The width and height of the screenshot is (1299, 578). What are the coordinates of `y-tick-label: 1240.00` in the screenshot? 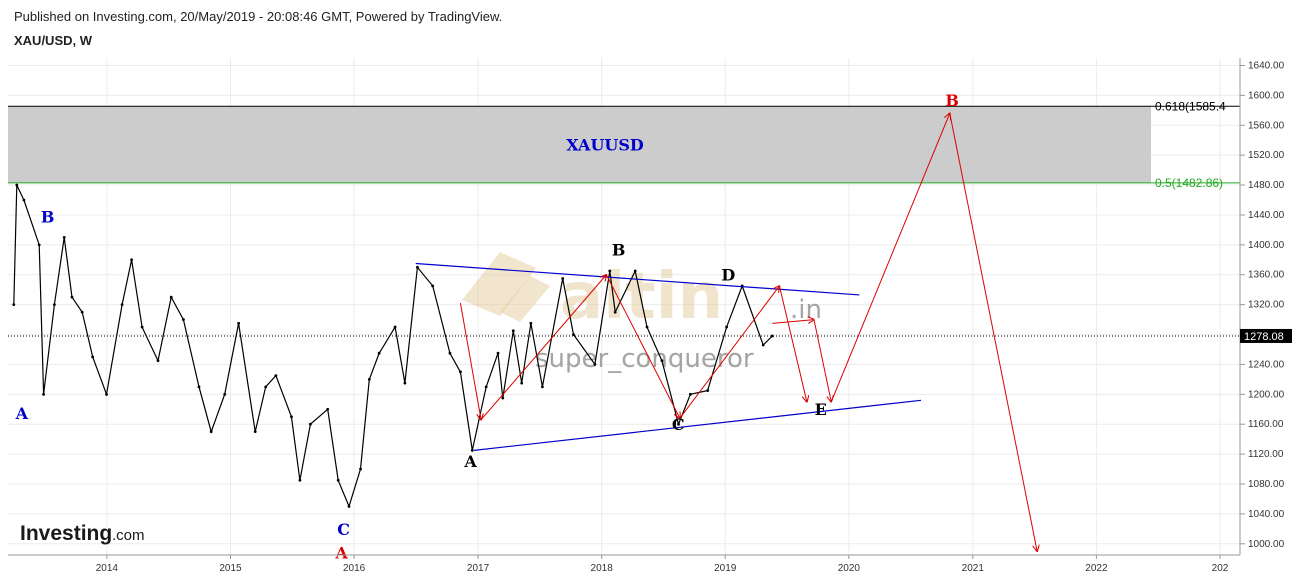 It's located at (1266, 364).